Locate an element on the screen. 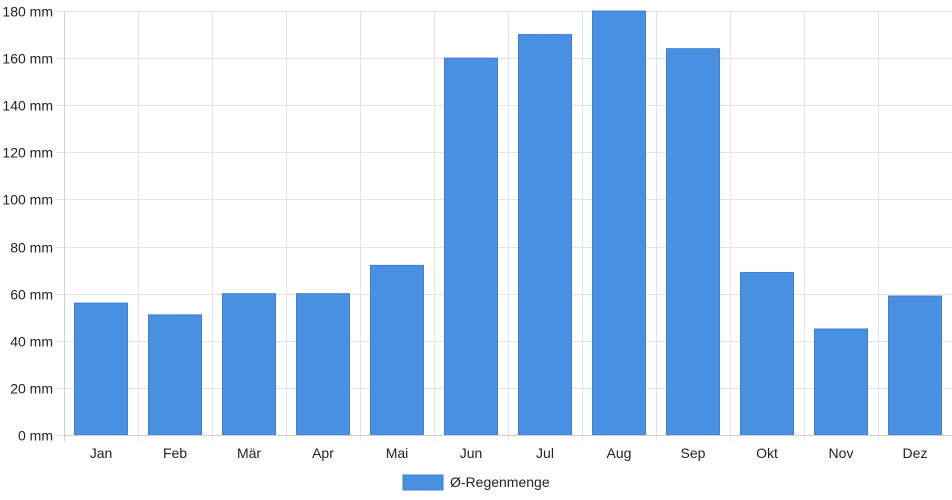 This screenshot has width=952, height=500. y-tick-label: 20 mm is located at coordinates (31, 389).